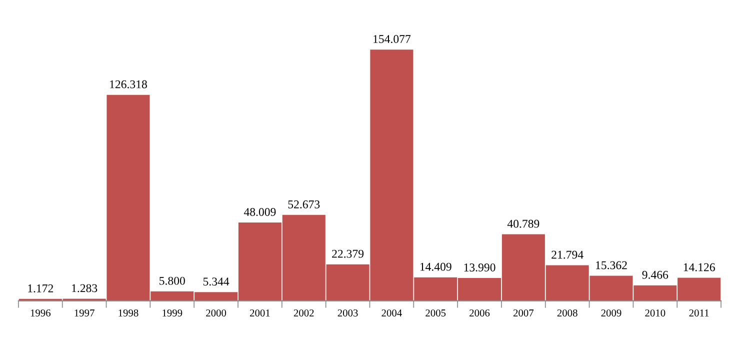 Image resolution: width=738 pixels, height=338 pixels. What do you see at coordinates (568, 254) in the screenshot?
I see `data-label: 21.794` at bounding box center [568, 254].